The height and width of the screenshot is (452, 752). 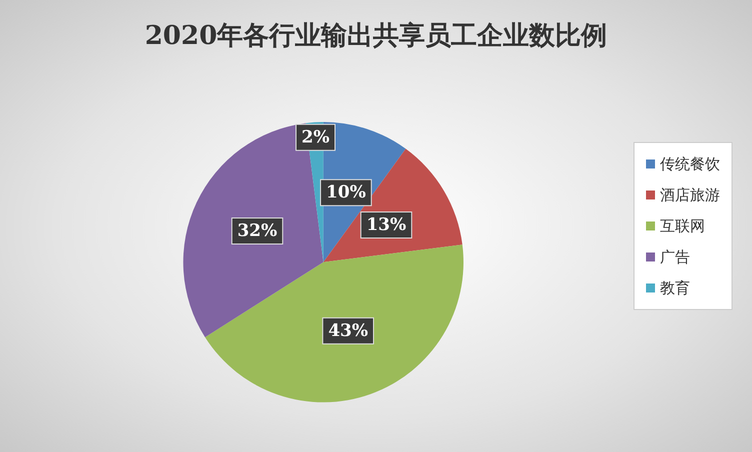 What do you see at coordinates (348, 330) in the screenshot?
I see `data-label: 43%` at bounding box center [348, 330].